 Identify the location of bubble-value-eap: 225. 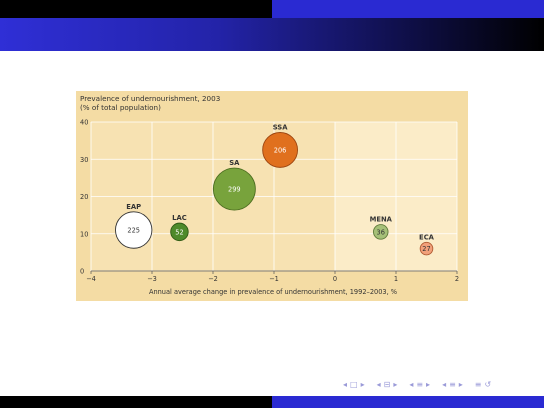
(133, 230).